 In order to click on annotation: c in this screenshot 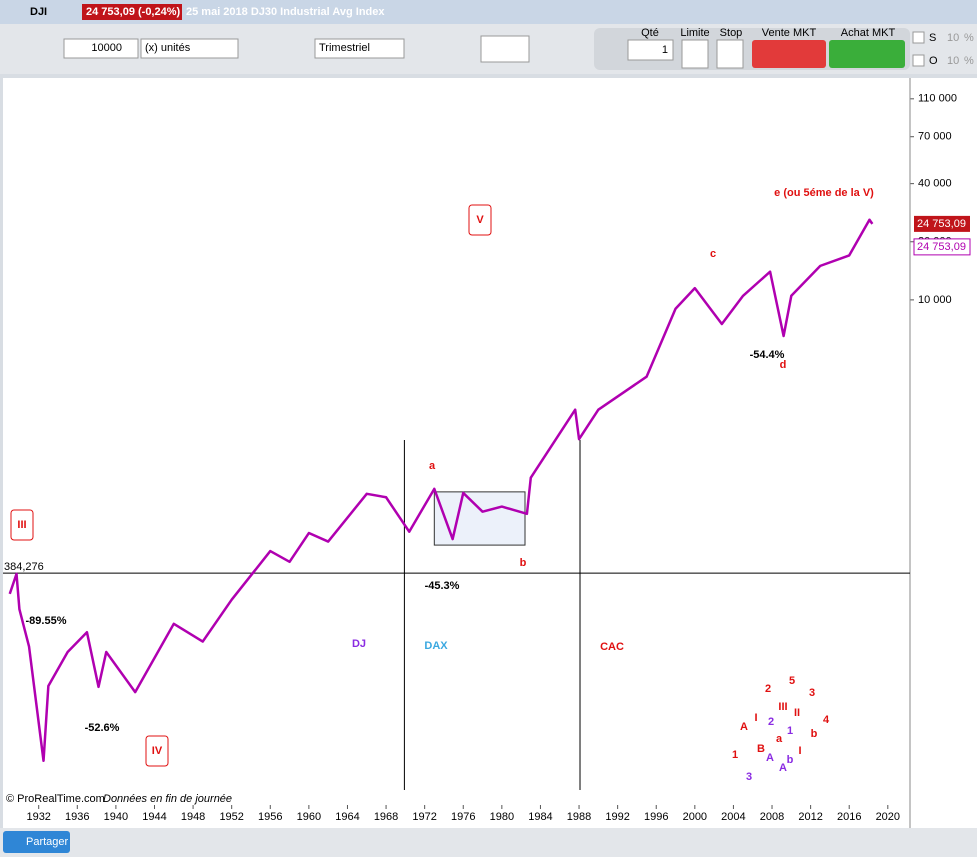, I will do `click(713, 254)`.